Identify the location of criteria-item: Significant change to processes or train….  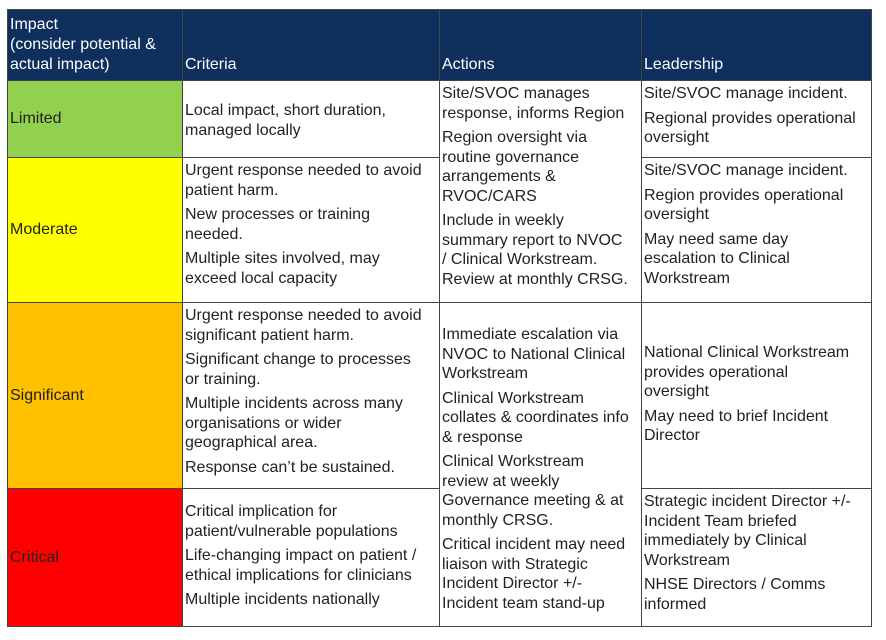
(298, 369).